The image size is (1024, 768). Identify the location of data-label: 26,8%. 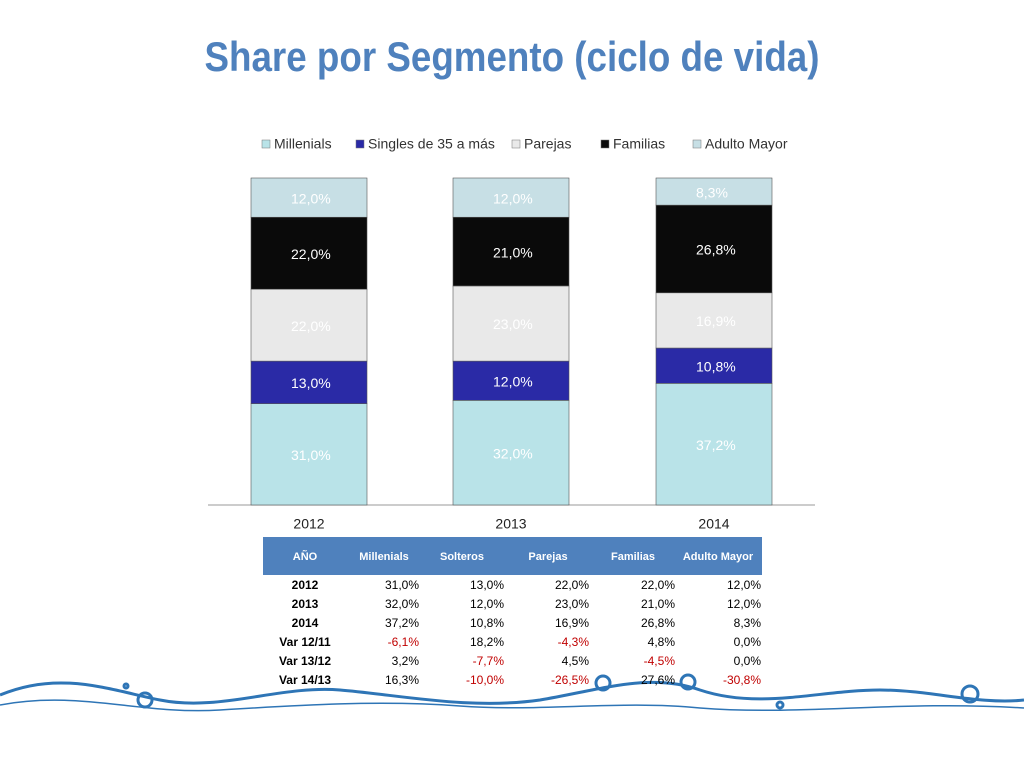
(716, 250).